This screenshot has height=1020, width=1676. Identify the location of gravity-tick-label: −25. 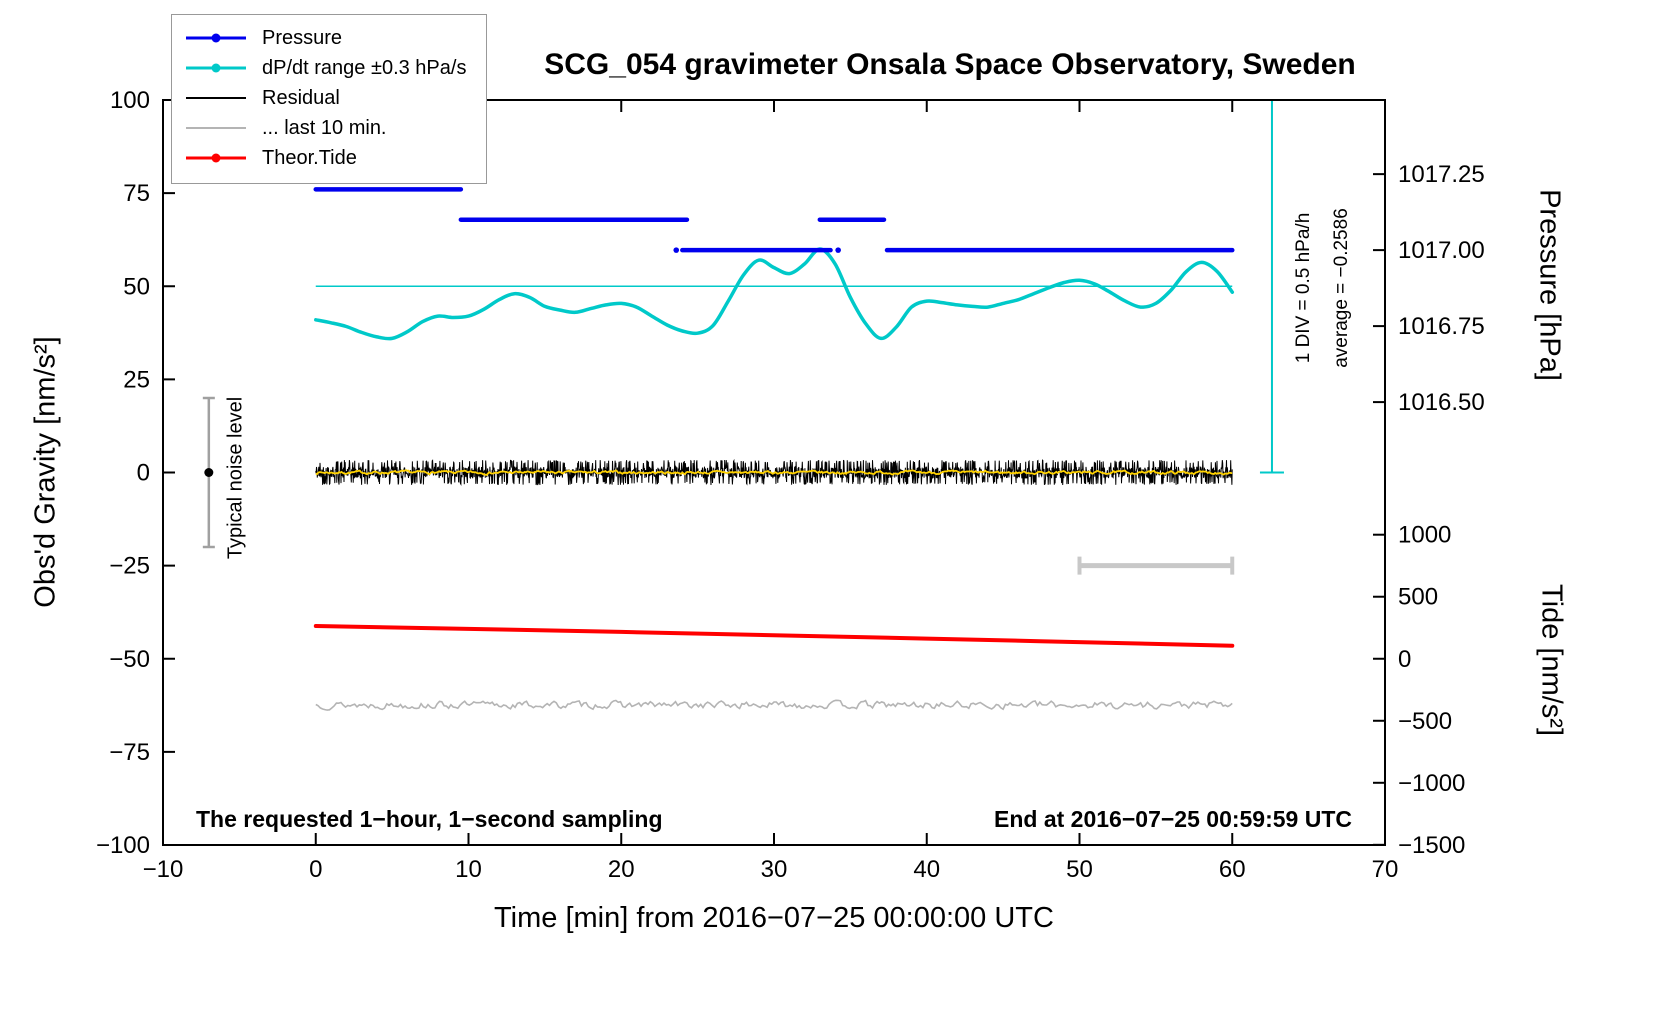
(129, 566).